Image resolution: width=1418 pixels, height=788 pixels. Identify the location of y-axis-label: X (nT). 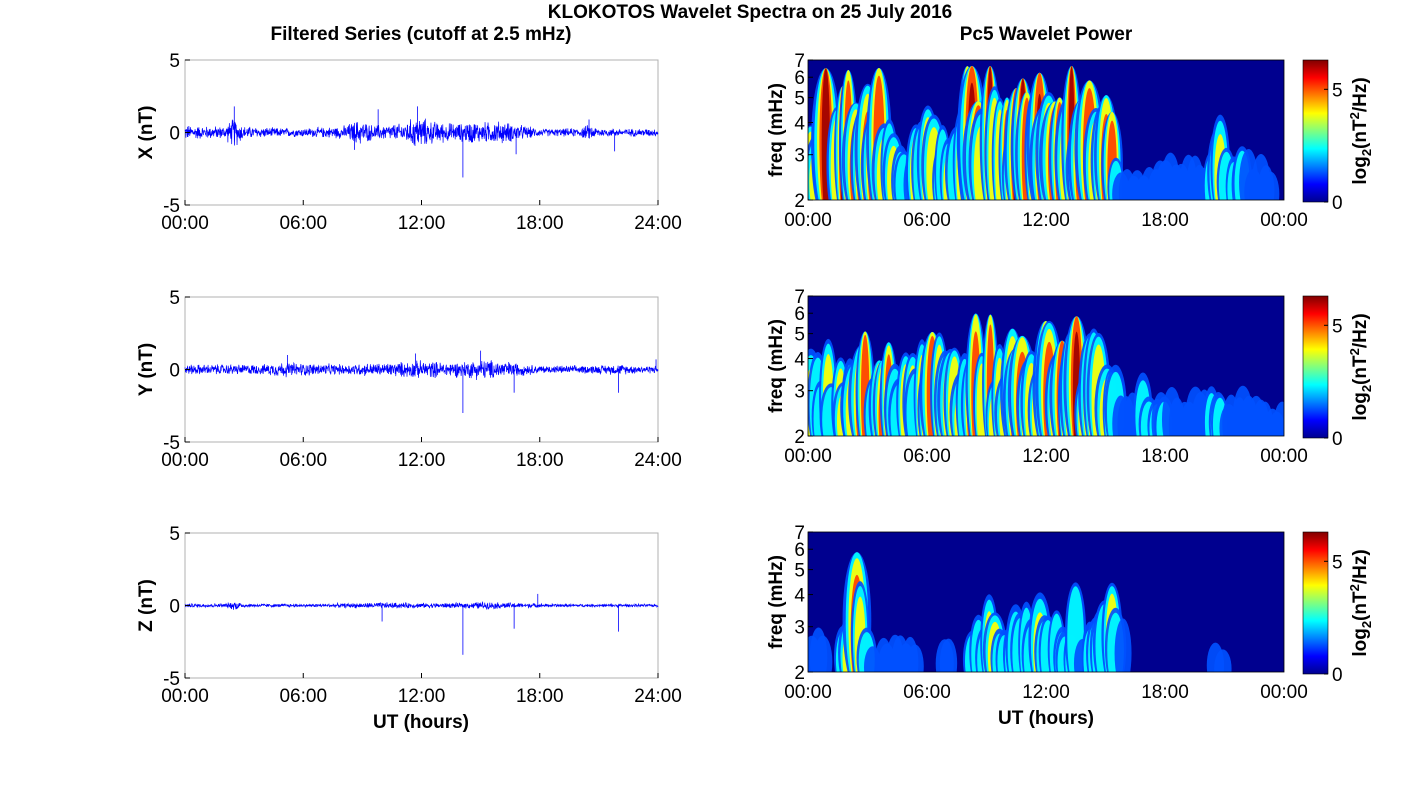
(146, 133).